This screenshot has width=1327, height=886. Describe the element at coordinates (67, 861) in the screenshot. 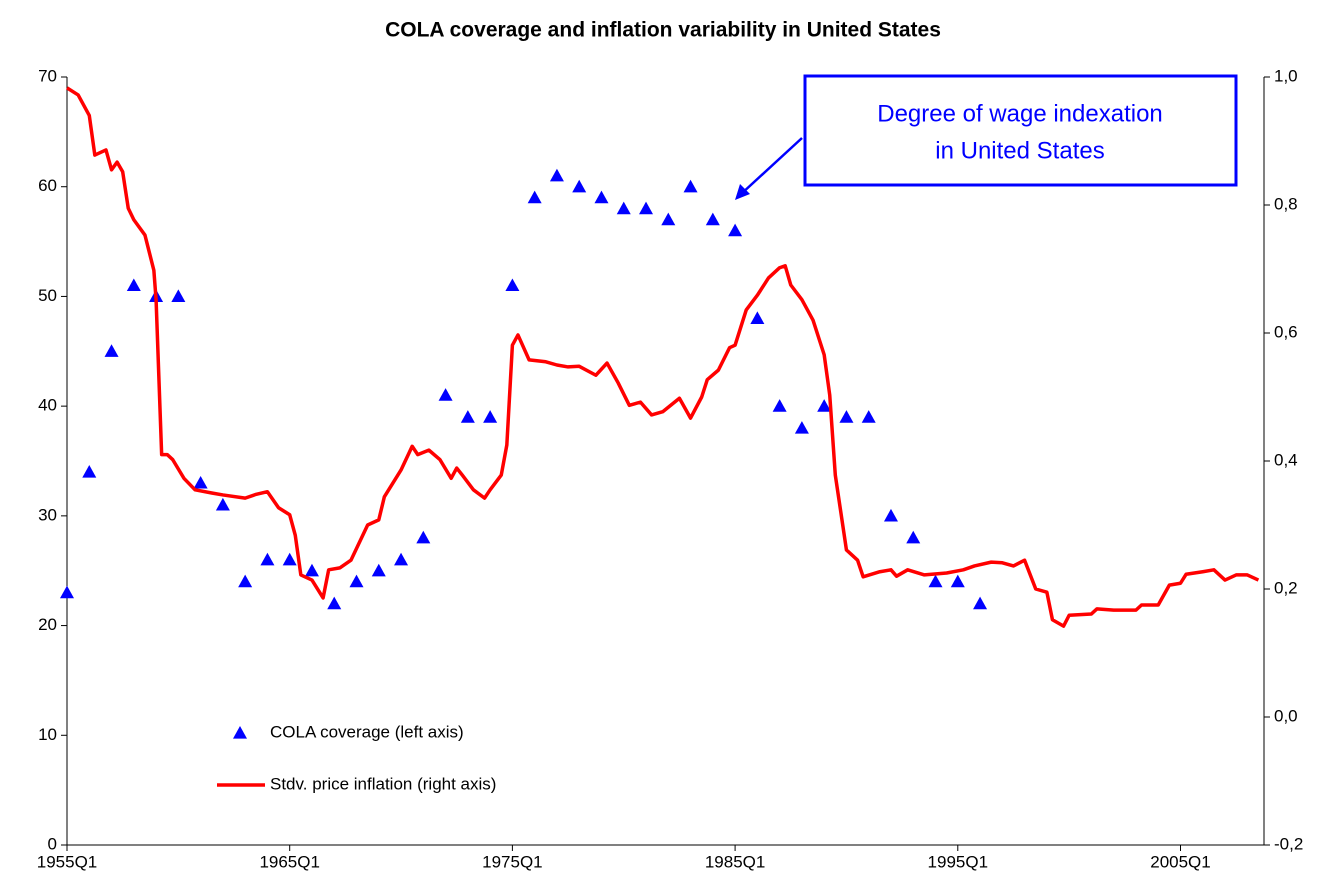

I see `x-tick-label: 1955Q1` at that location.